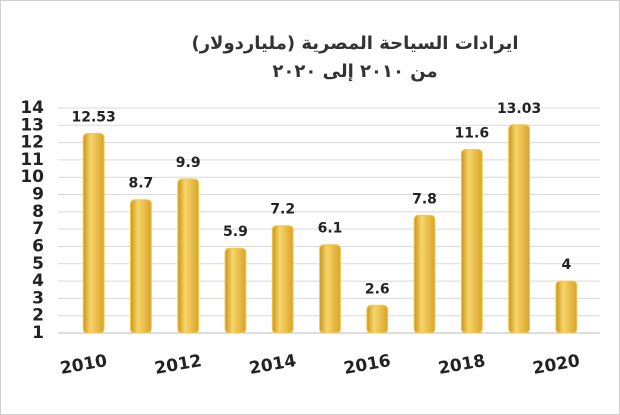 Image resolution: width=620 pixels, height=415 pixels. I want to click on y-tick-label: 12, so click(32, 143).